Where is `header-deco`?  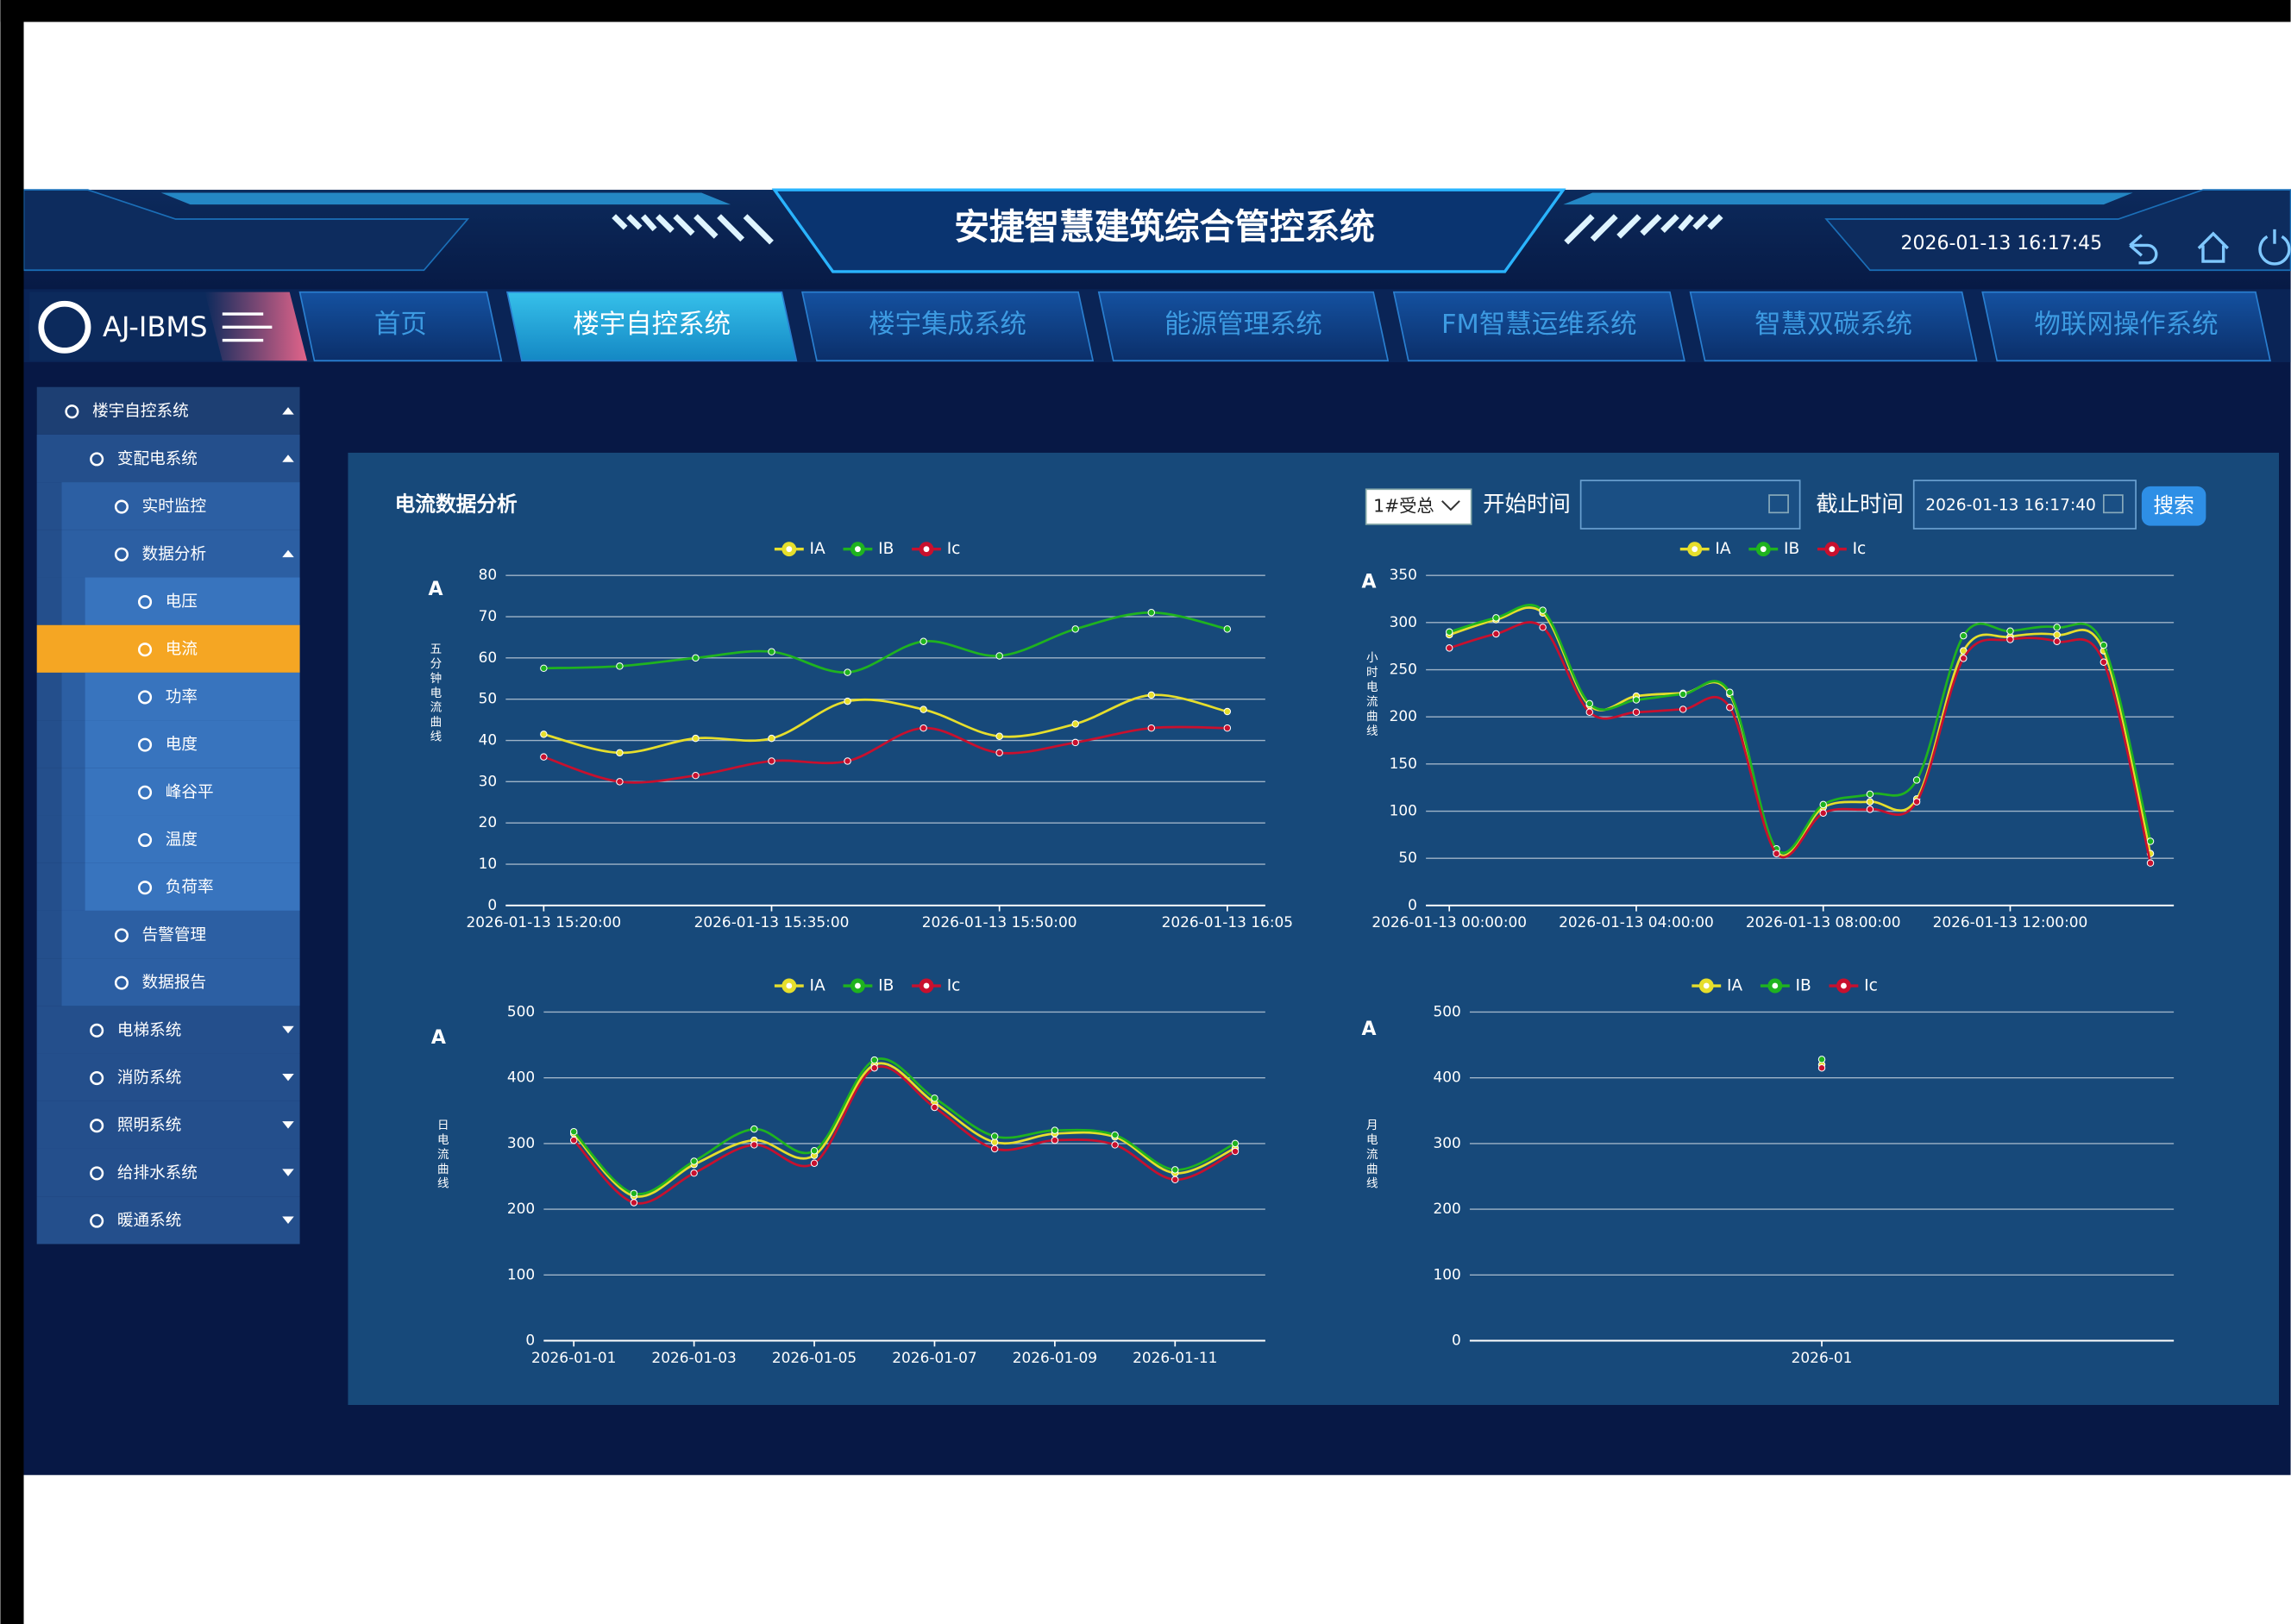 header-deco is located at coordinates (445, 199).